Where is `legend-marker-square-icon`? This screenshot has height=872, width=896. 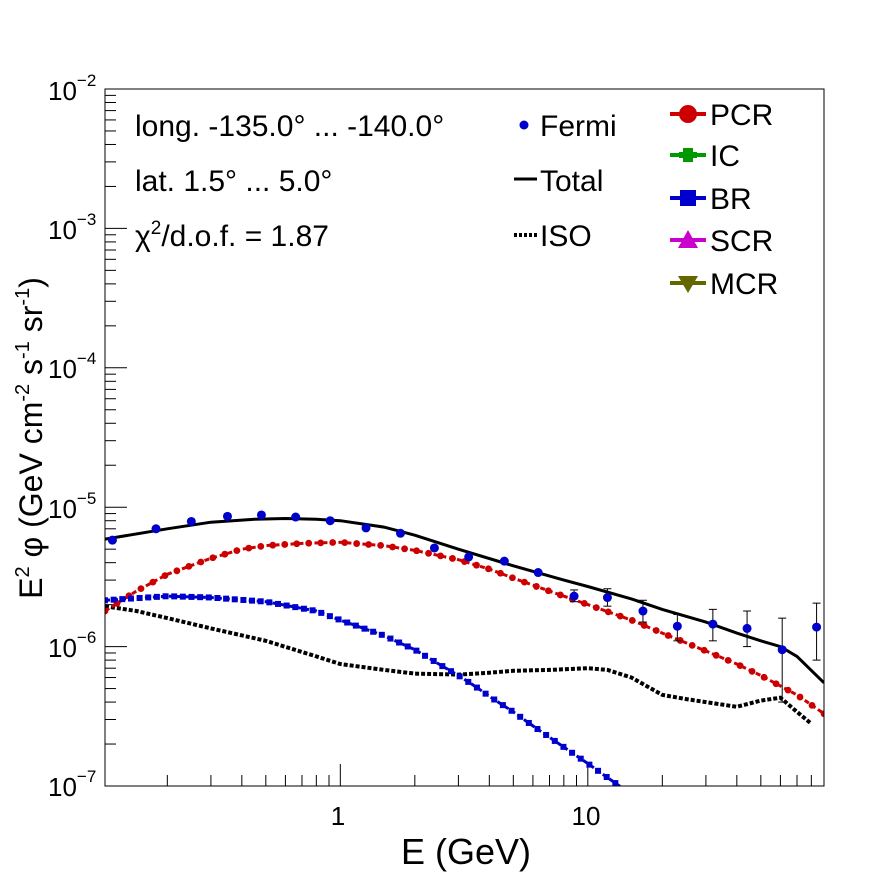
legend-marker-square-icon is located at coordinates (688, 198).